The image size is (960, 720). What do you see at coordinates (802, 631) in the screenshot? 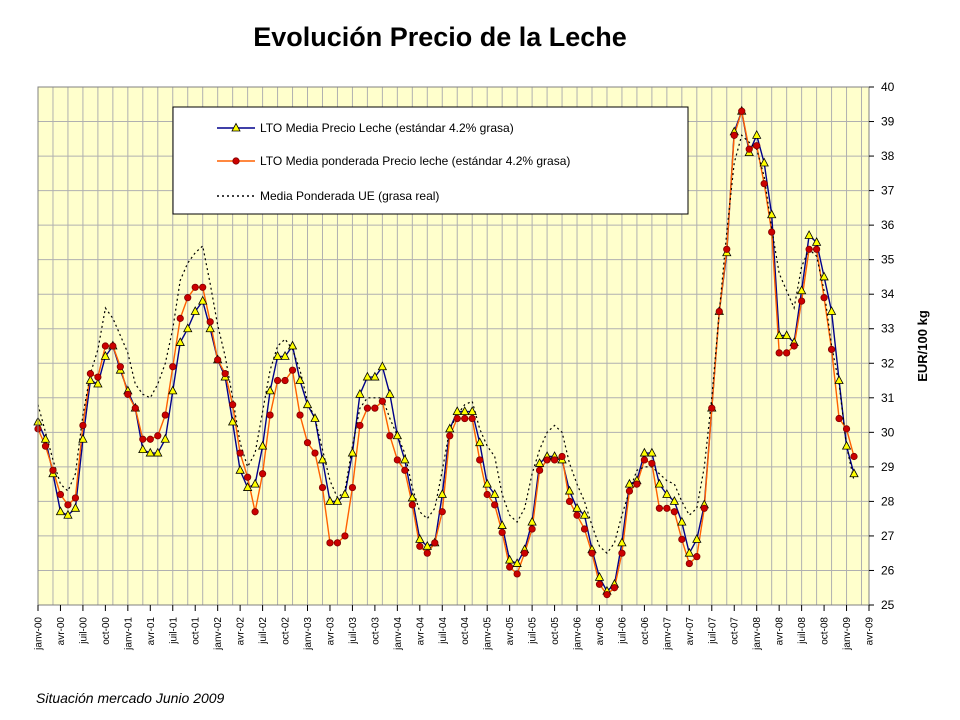
I see `x-tick-label: juil-08` at bounding box center [802, 631].